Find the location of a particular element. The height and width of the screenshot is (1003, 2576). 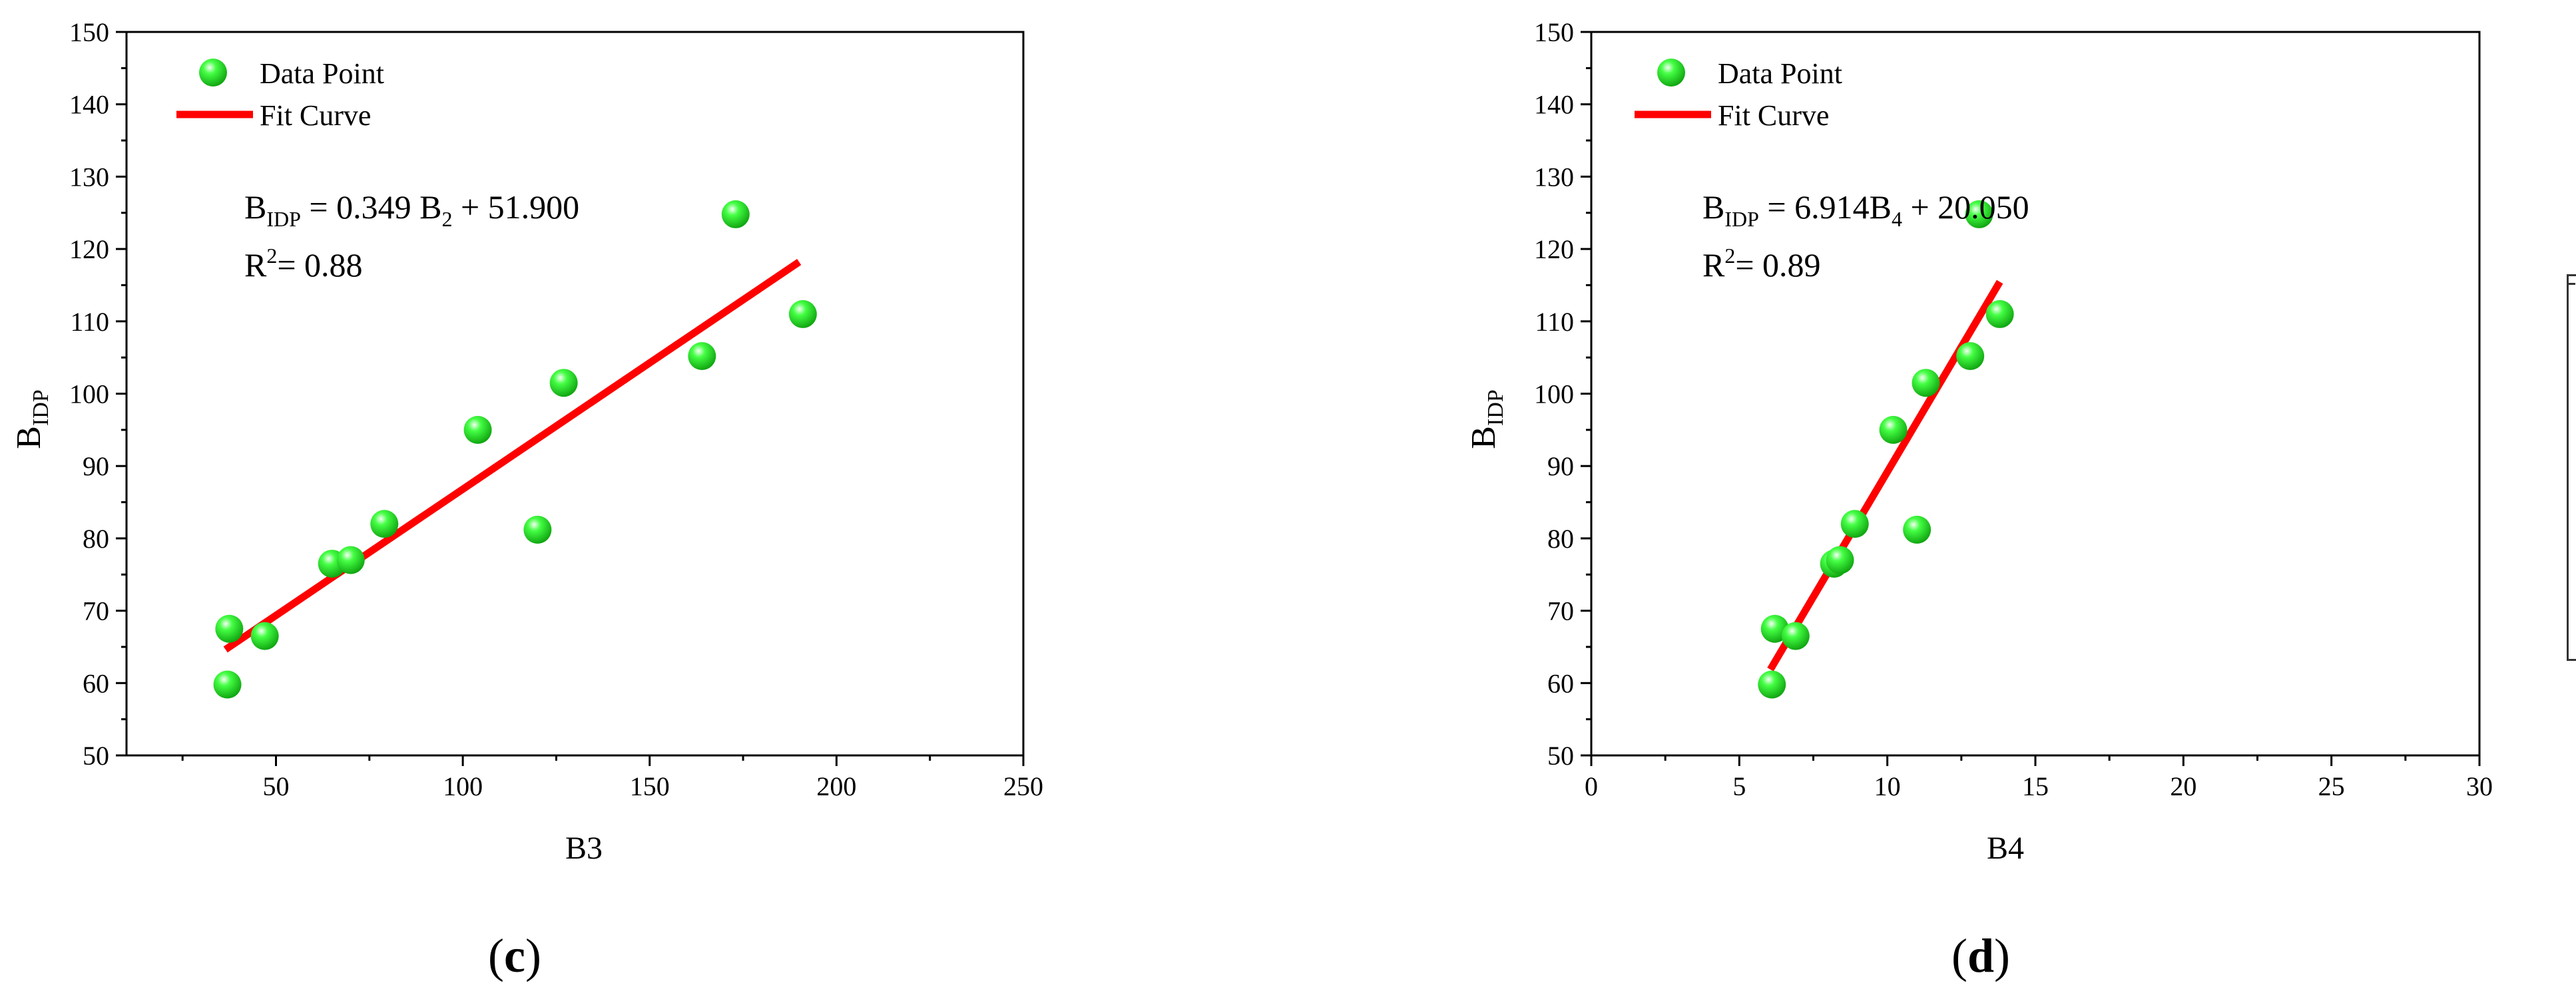

x-tick-label: 30 is located at coordinates (2479, 786).